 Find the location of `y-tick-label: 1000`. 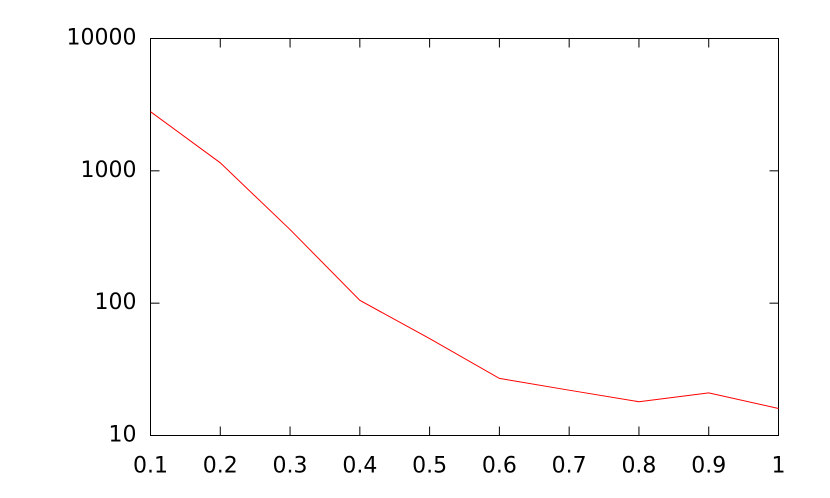

y-tick-label: 1000 is located at coordinates (109, 170).